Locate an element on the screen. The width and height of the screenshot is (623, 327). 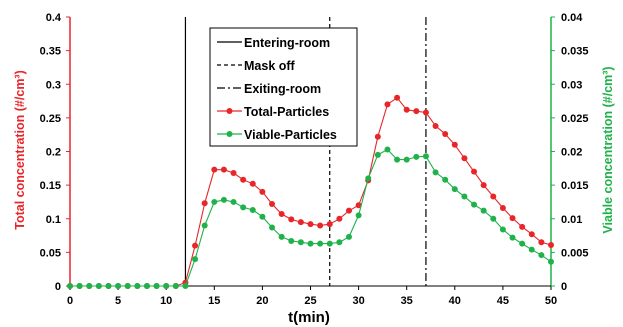
x-tick-label: 20 is located at coordinates (262, 301).